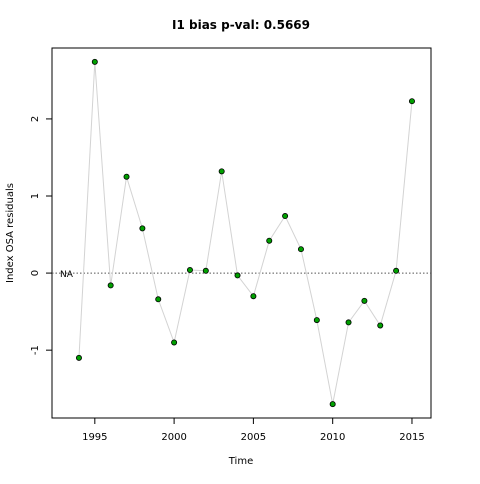 The width and height of the screenshot is (480, 484). Describe the element at coordinates (94, 437) in the screenshot. I see `x-tick-label: 1995` at that location.